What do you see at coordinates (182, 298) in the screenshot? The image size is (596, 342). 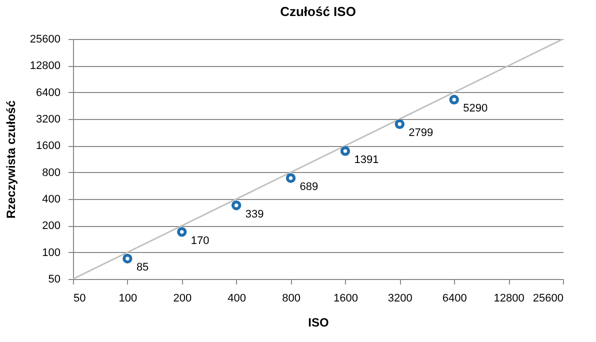 I see `x-tick-label: 200` at bounding box center [182, 298].